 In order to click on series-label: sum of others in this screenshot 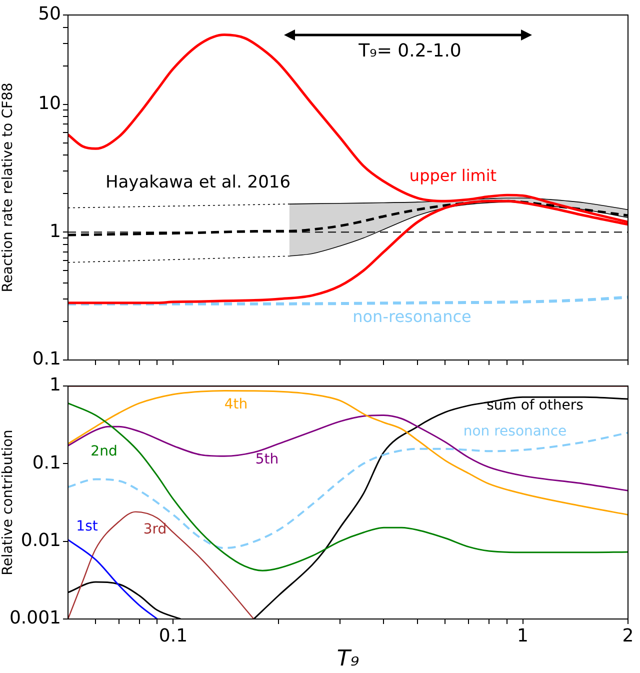, I will do `click(535, 406)`.